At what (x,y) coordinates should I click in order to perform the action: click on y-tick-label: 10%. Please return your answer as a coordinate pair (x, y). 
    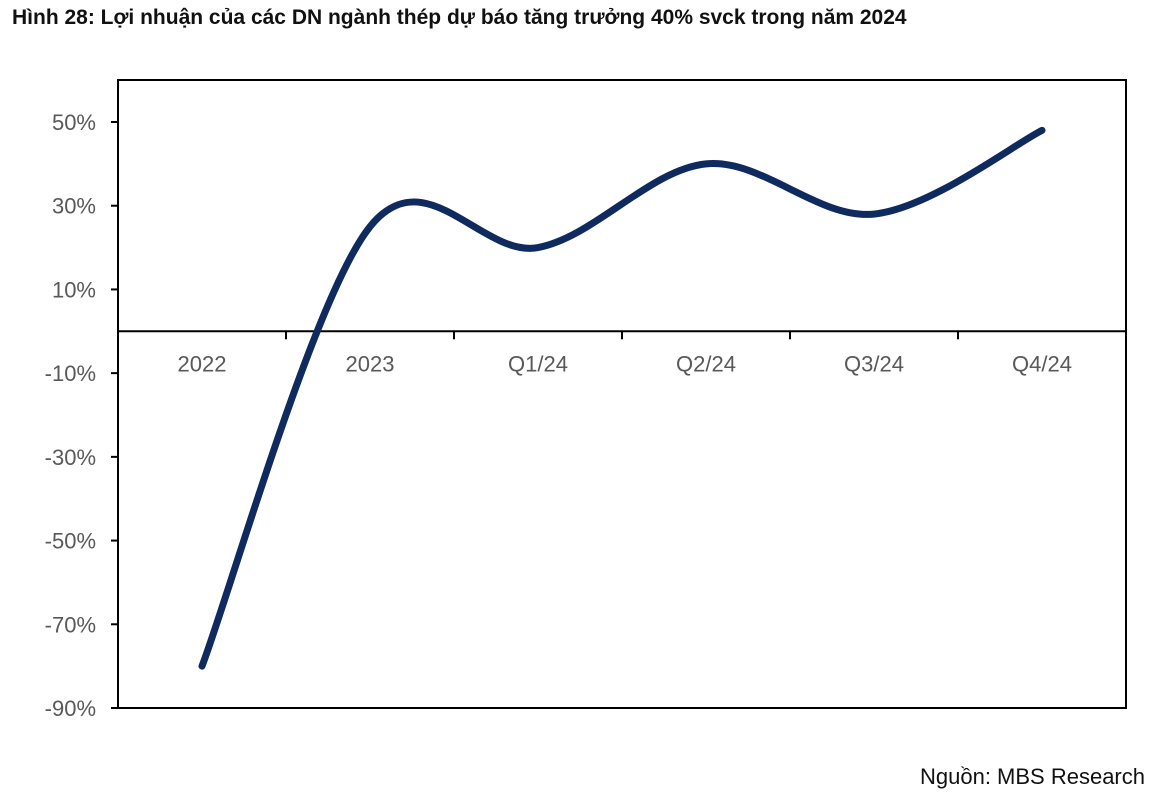
    Looking at the image, I should click on (74, 289).